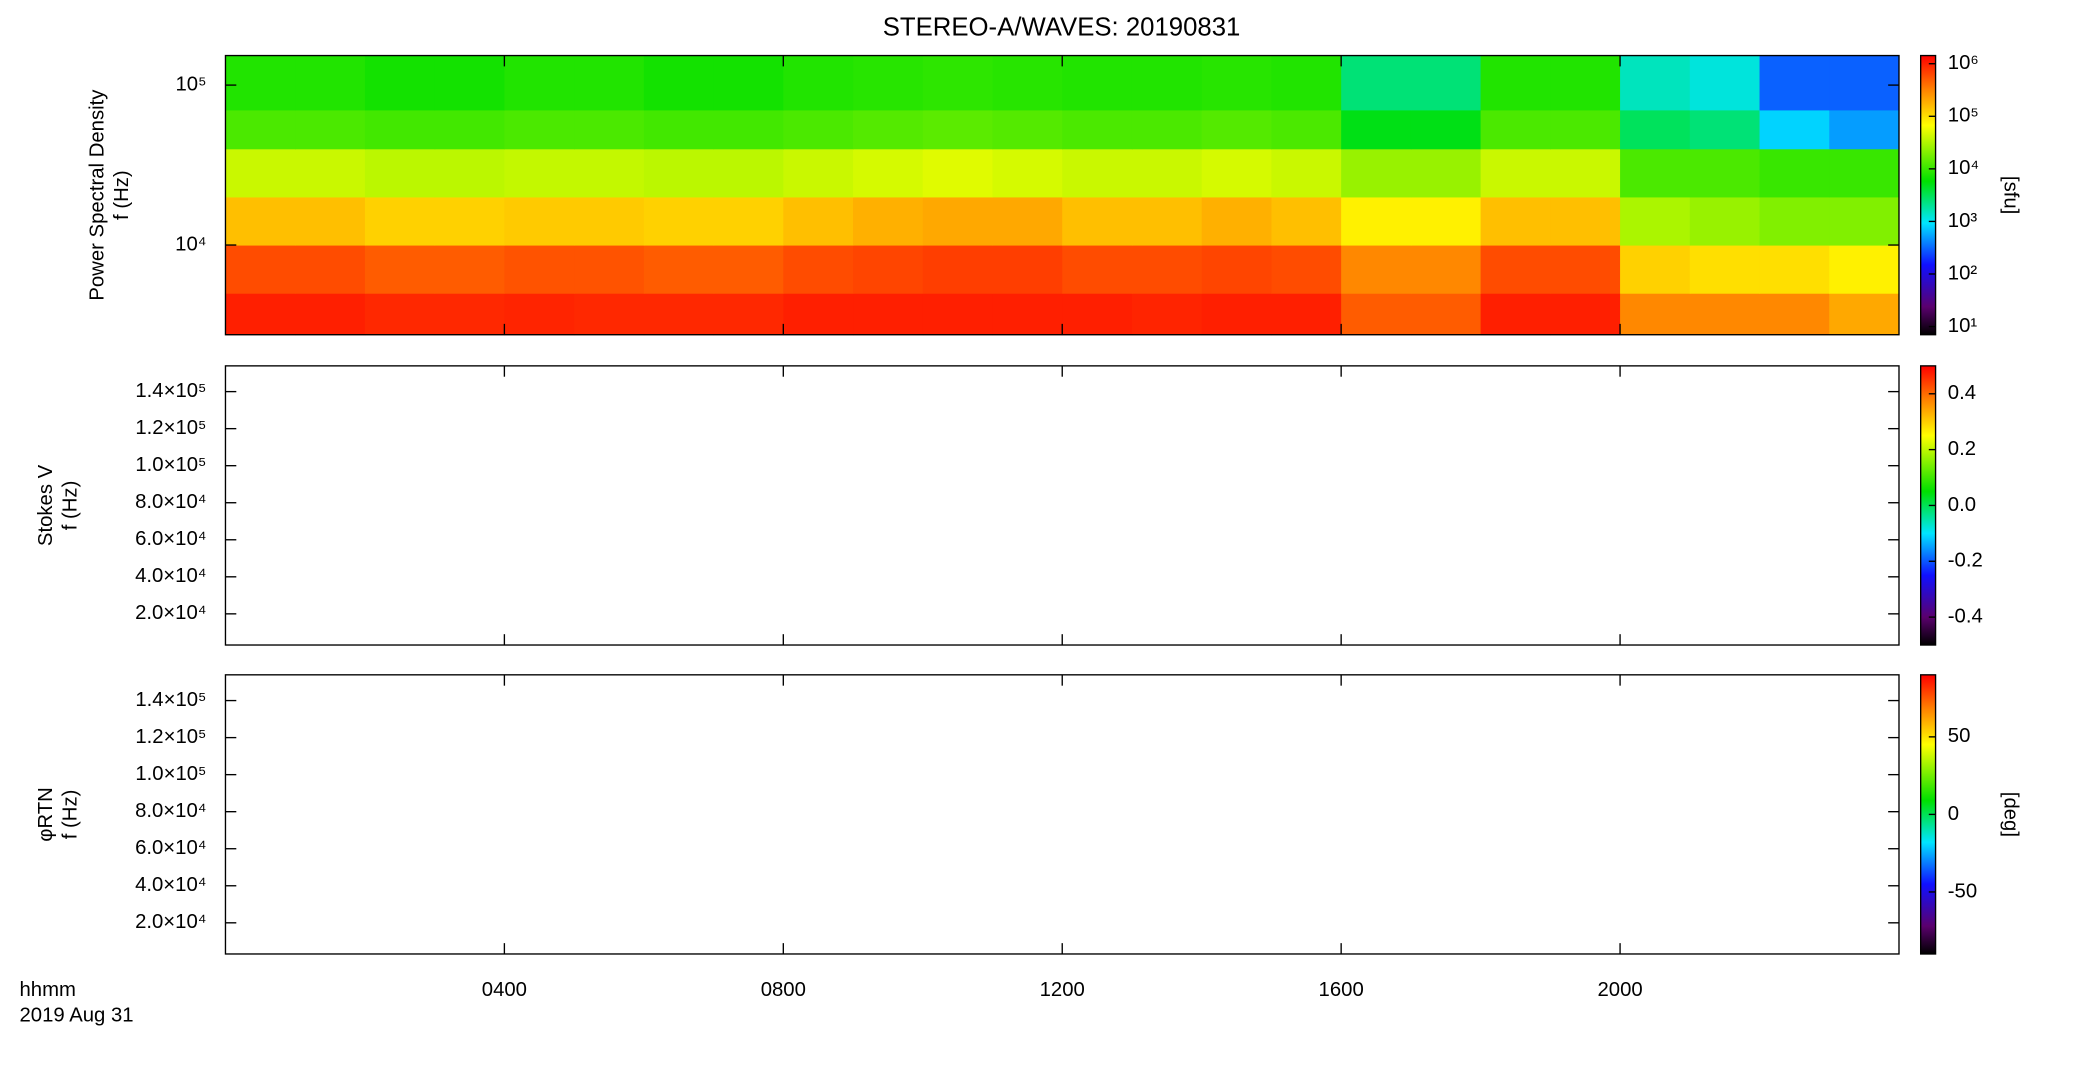 This screenshot has width=2096, height=1080. Describe the element at coordinates (1928, 195) in the screenshot. I see `colorbar` at that location.